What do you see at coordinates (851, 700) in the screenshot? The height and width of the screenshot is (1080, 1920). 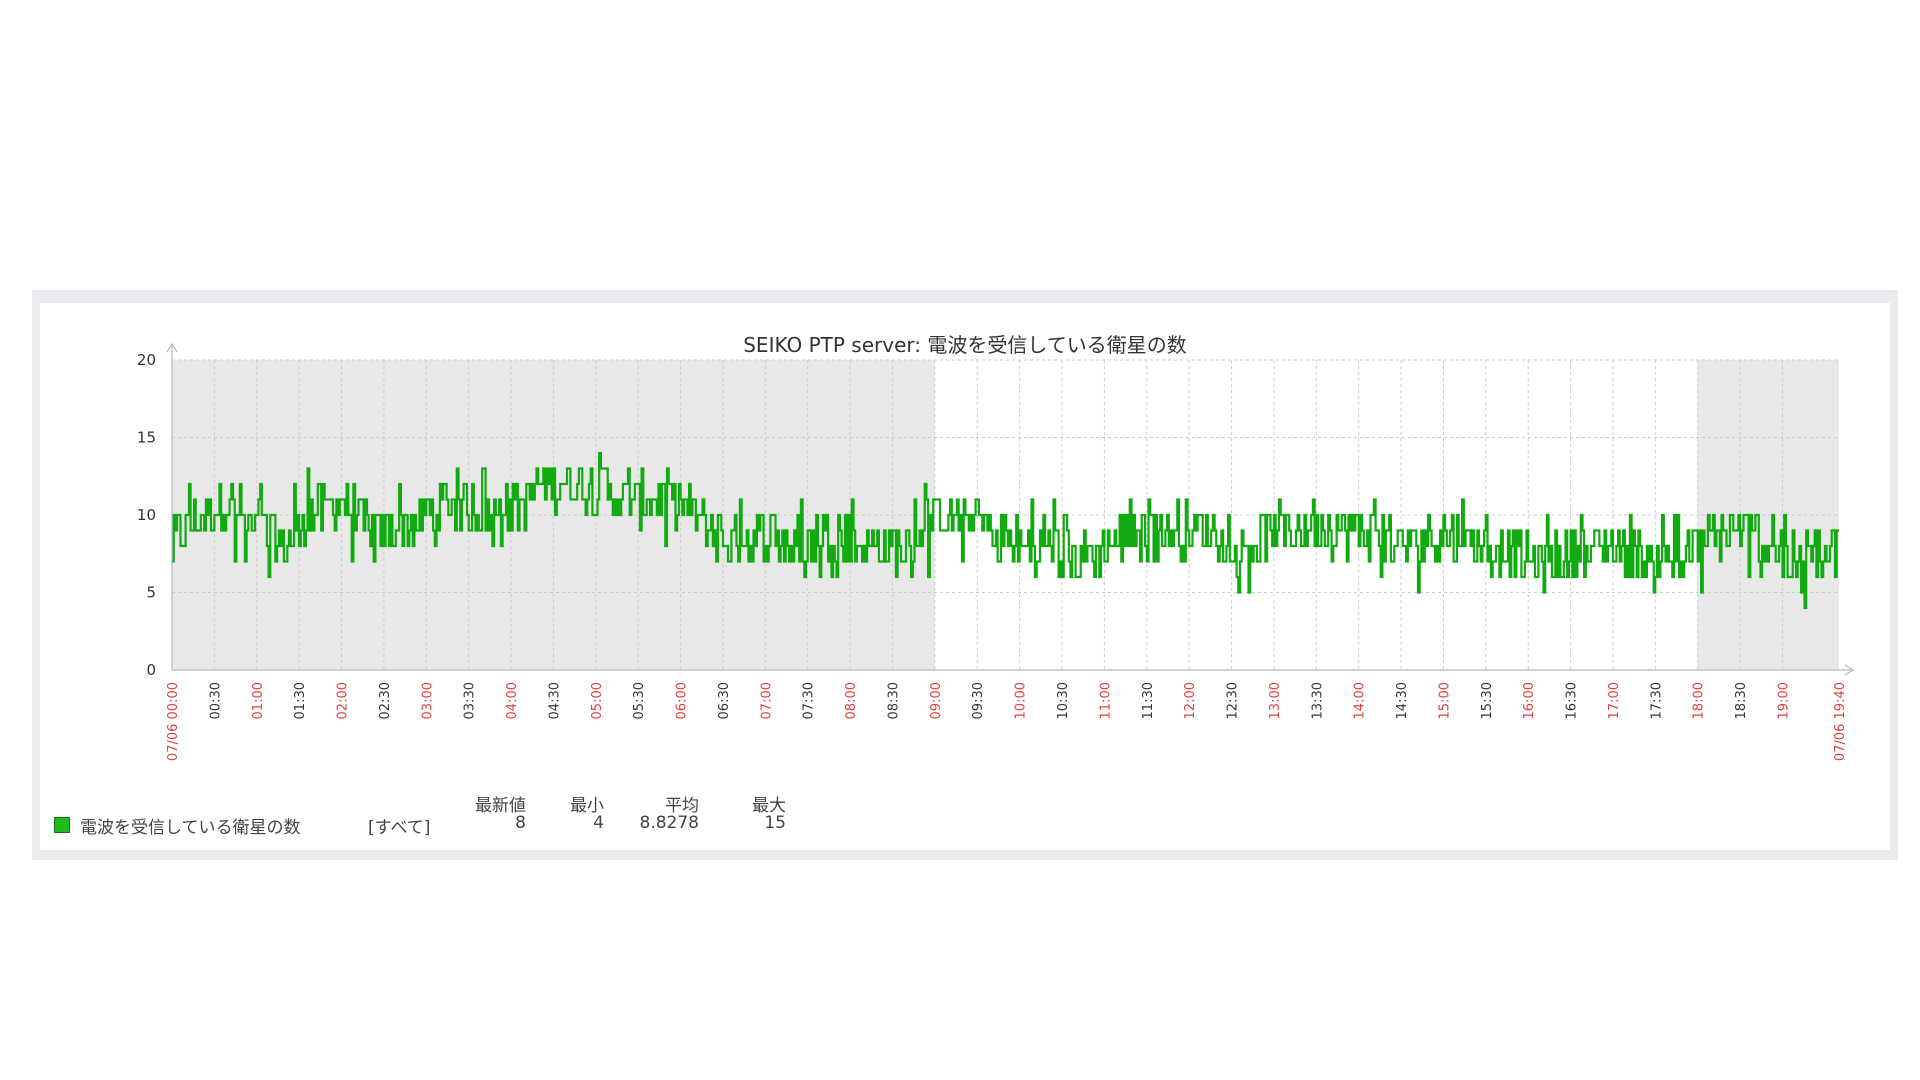 I see `x-tick-label: 08:00` at bounding box center [851, 700].